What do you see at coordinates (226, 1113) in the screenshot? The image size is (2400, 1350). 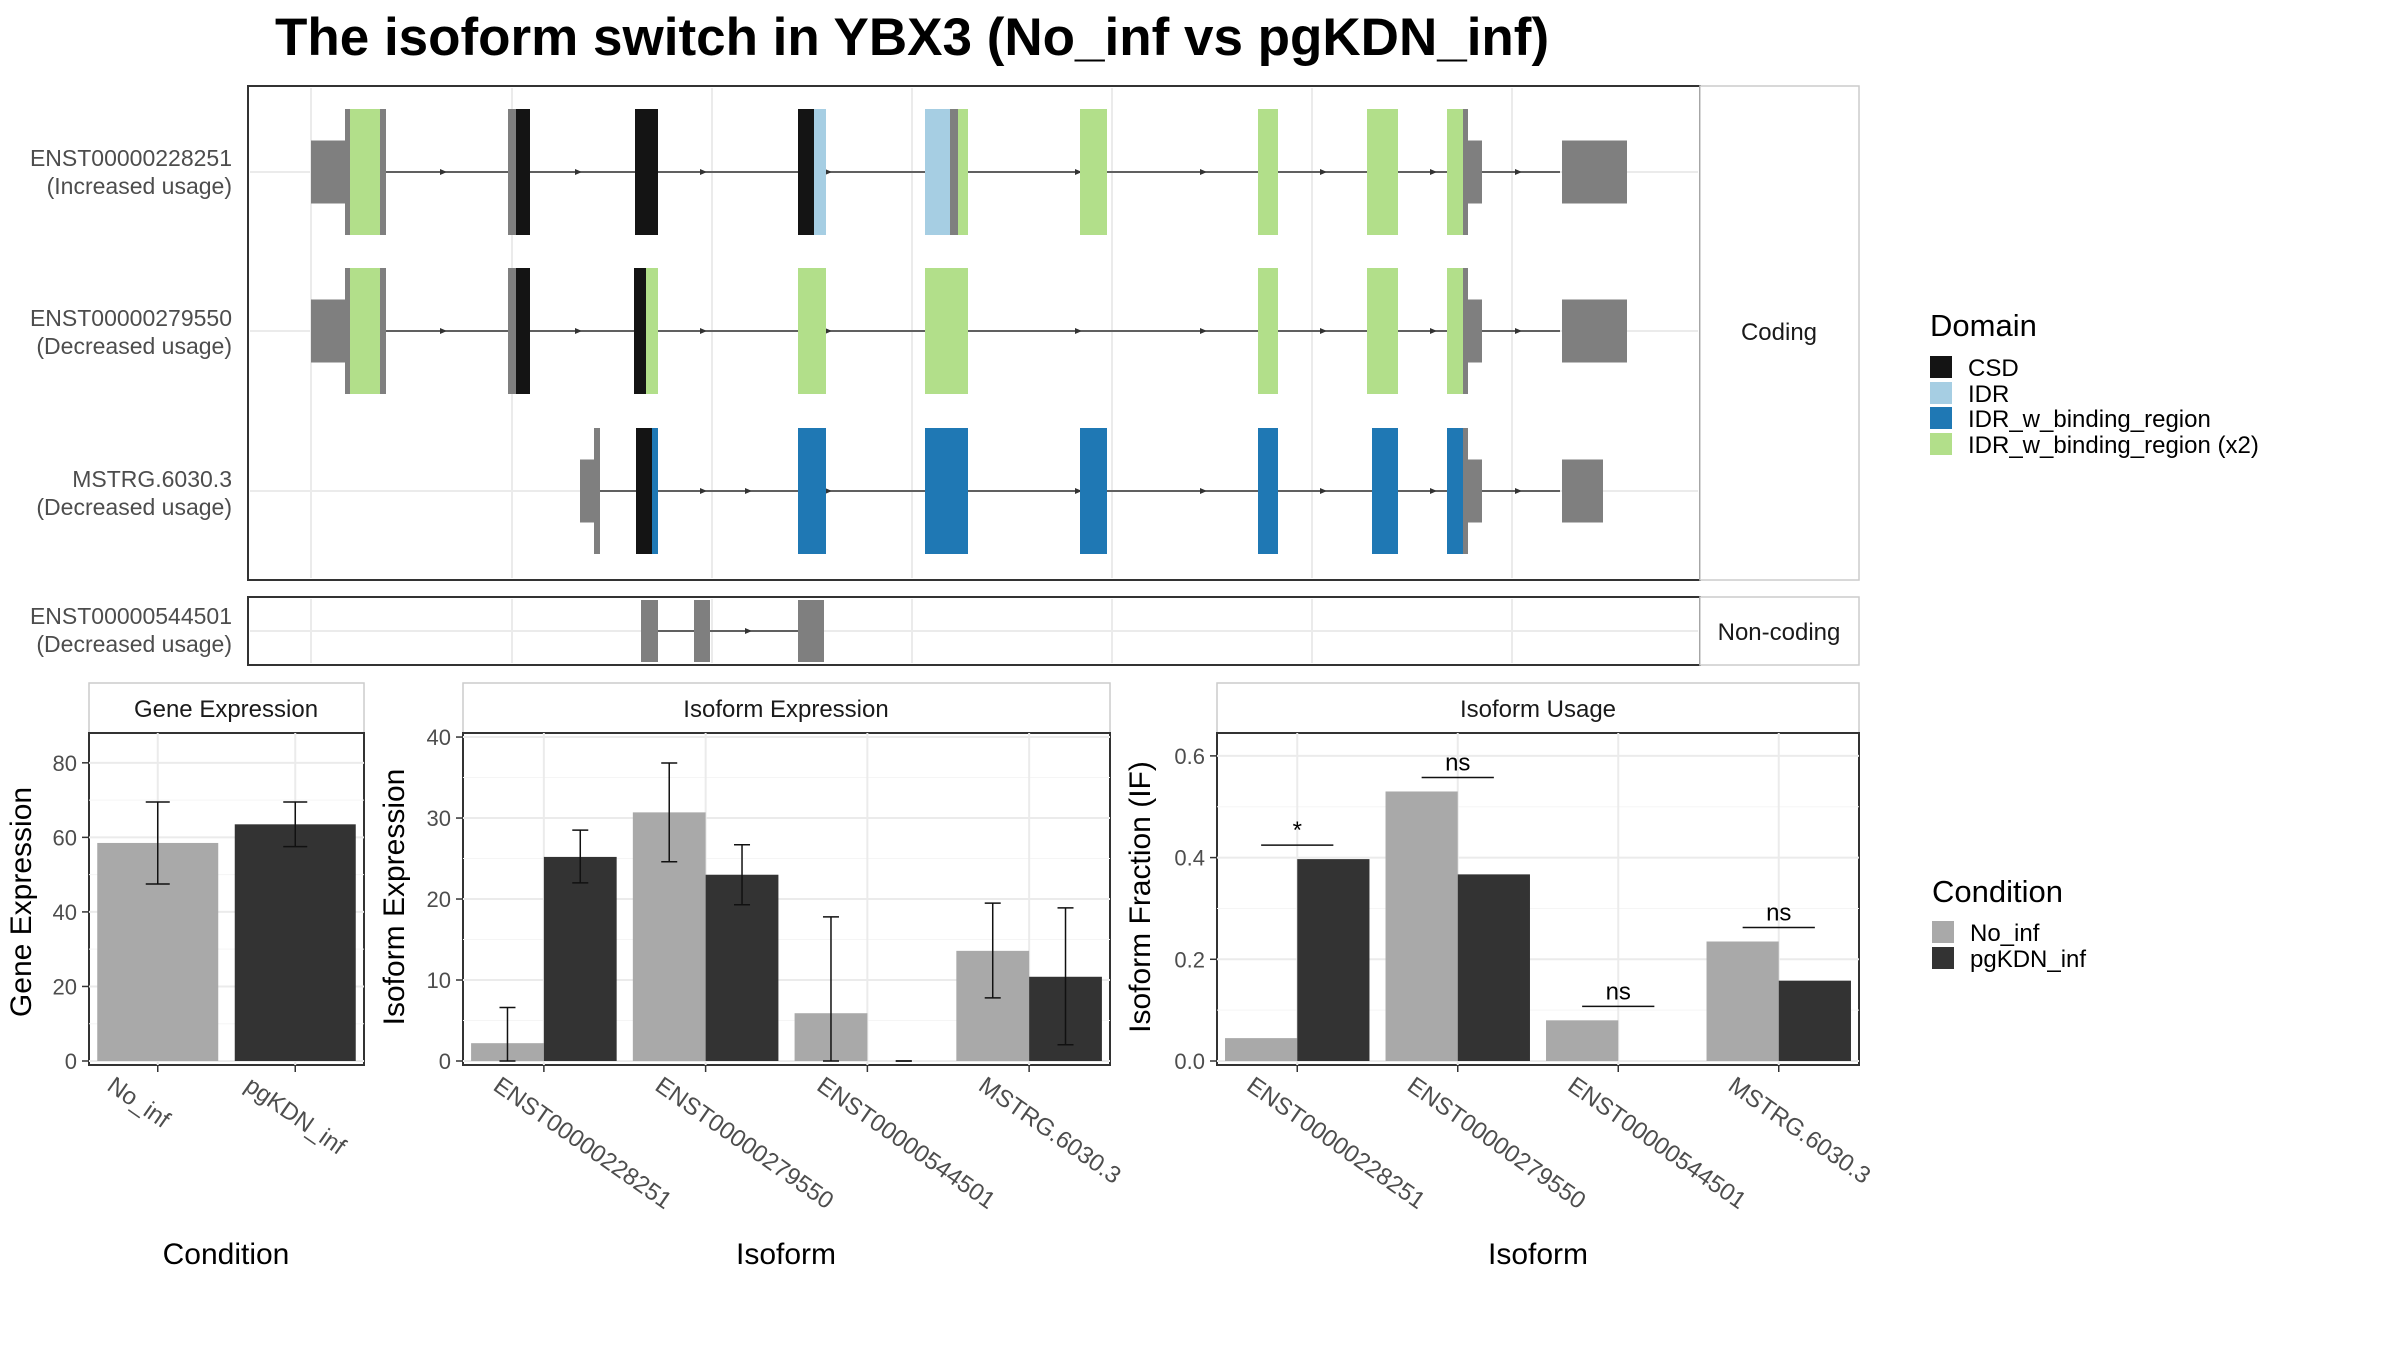 I see `x-axis-ticks: No_inf pgKDN_inf` at bounding box center [226, 1113].